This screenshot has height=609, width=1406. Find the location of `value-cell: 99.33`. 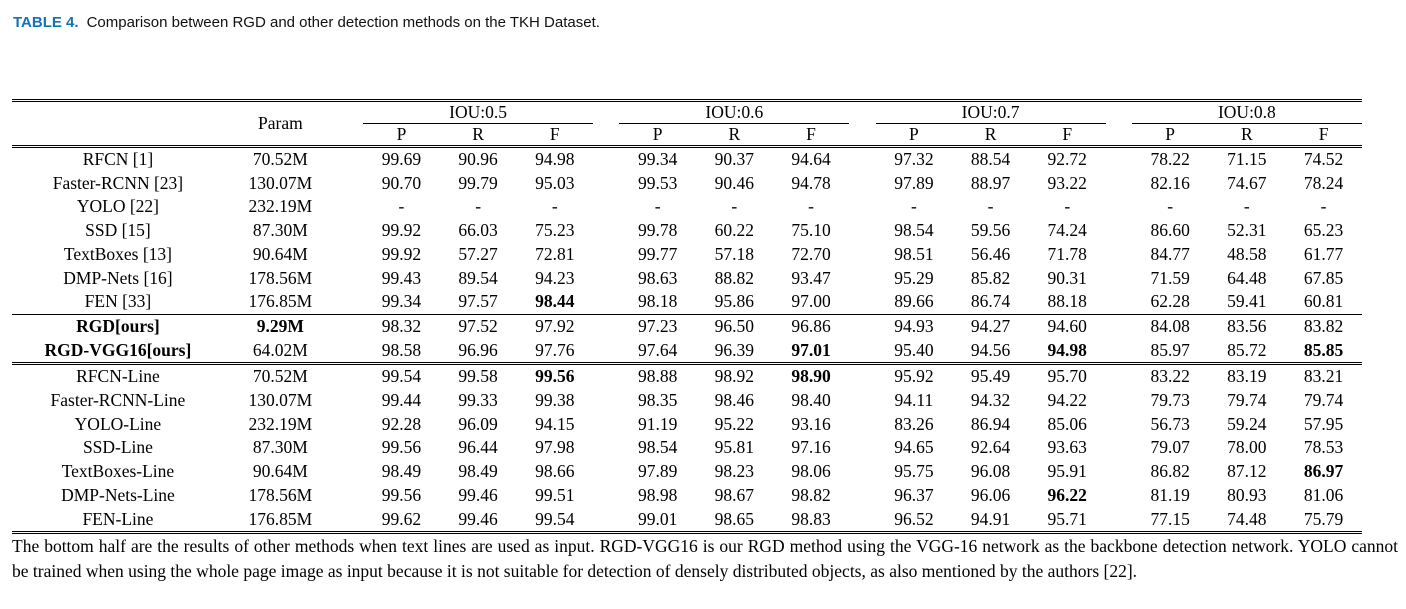

value-cell: 99.33 is located at coordinates (478, 400).